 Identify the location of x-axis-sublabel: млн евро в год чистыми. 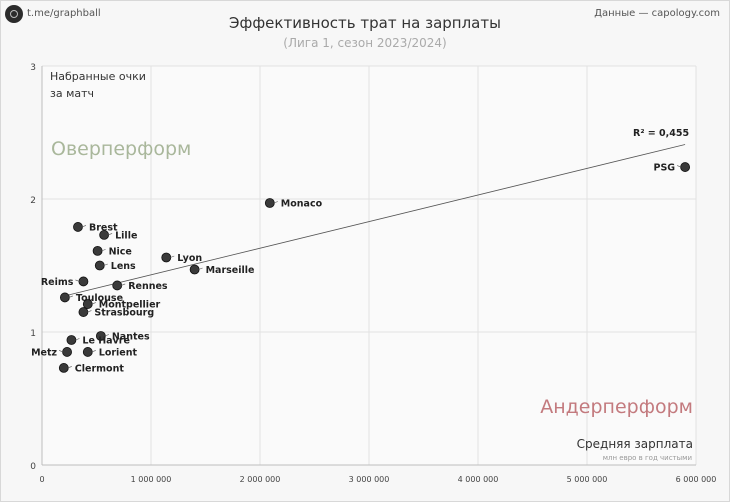
(647, 458).